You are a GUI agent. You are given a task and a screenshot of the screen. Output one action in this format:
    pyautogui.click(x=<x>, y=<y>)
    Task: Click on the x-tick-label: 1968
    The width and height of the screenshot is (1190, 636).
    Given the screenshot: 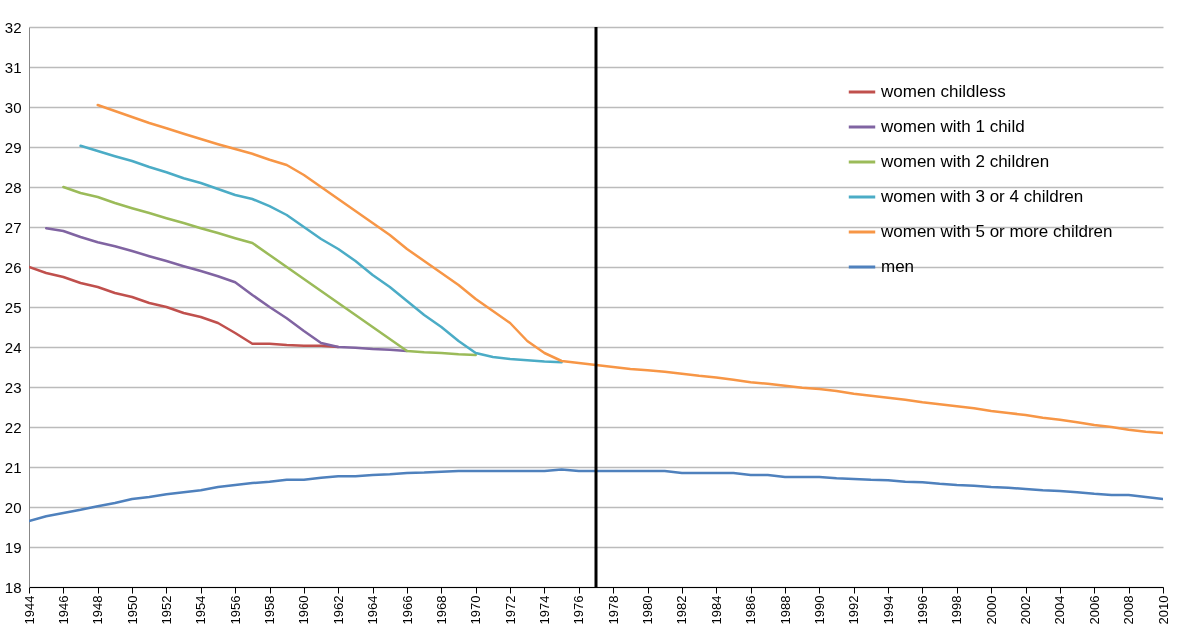 What is the action you would take?
    pyautogui.click(x=441, y=610)
    